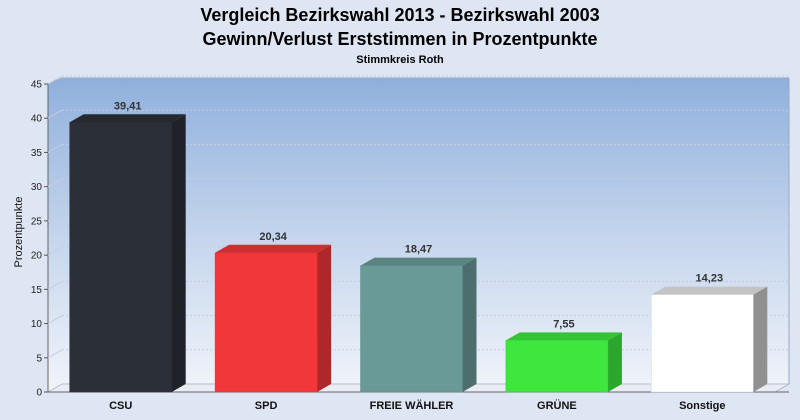  I want to click on x-tick-label: GRÜNE, so click(557, 405).